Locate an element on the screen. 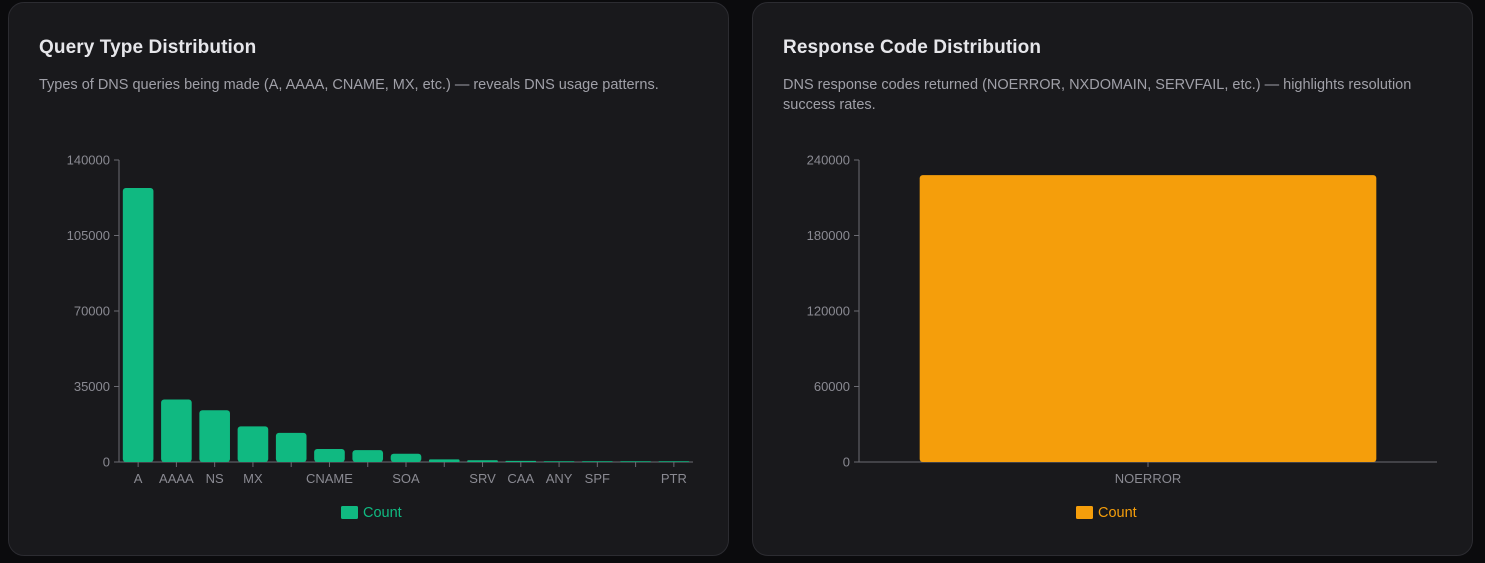 The width and height of the screenshot is (1485, 563). bar-soa is located at coordinates (406, 457).